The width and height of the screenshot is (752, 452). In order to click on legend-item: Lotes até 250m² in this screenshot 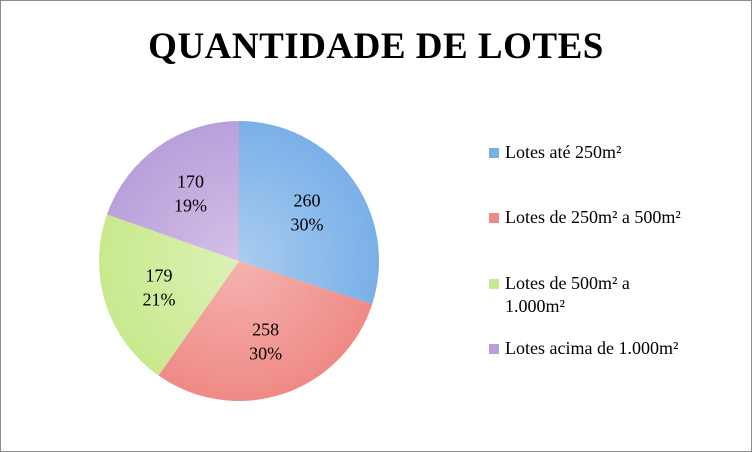, I will do `click(612, 152)`.